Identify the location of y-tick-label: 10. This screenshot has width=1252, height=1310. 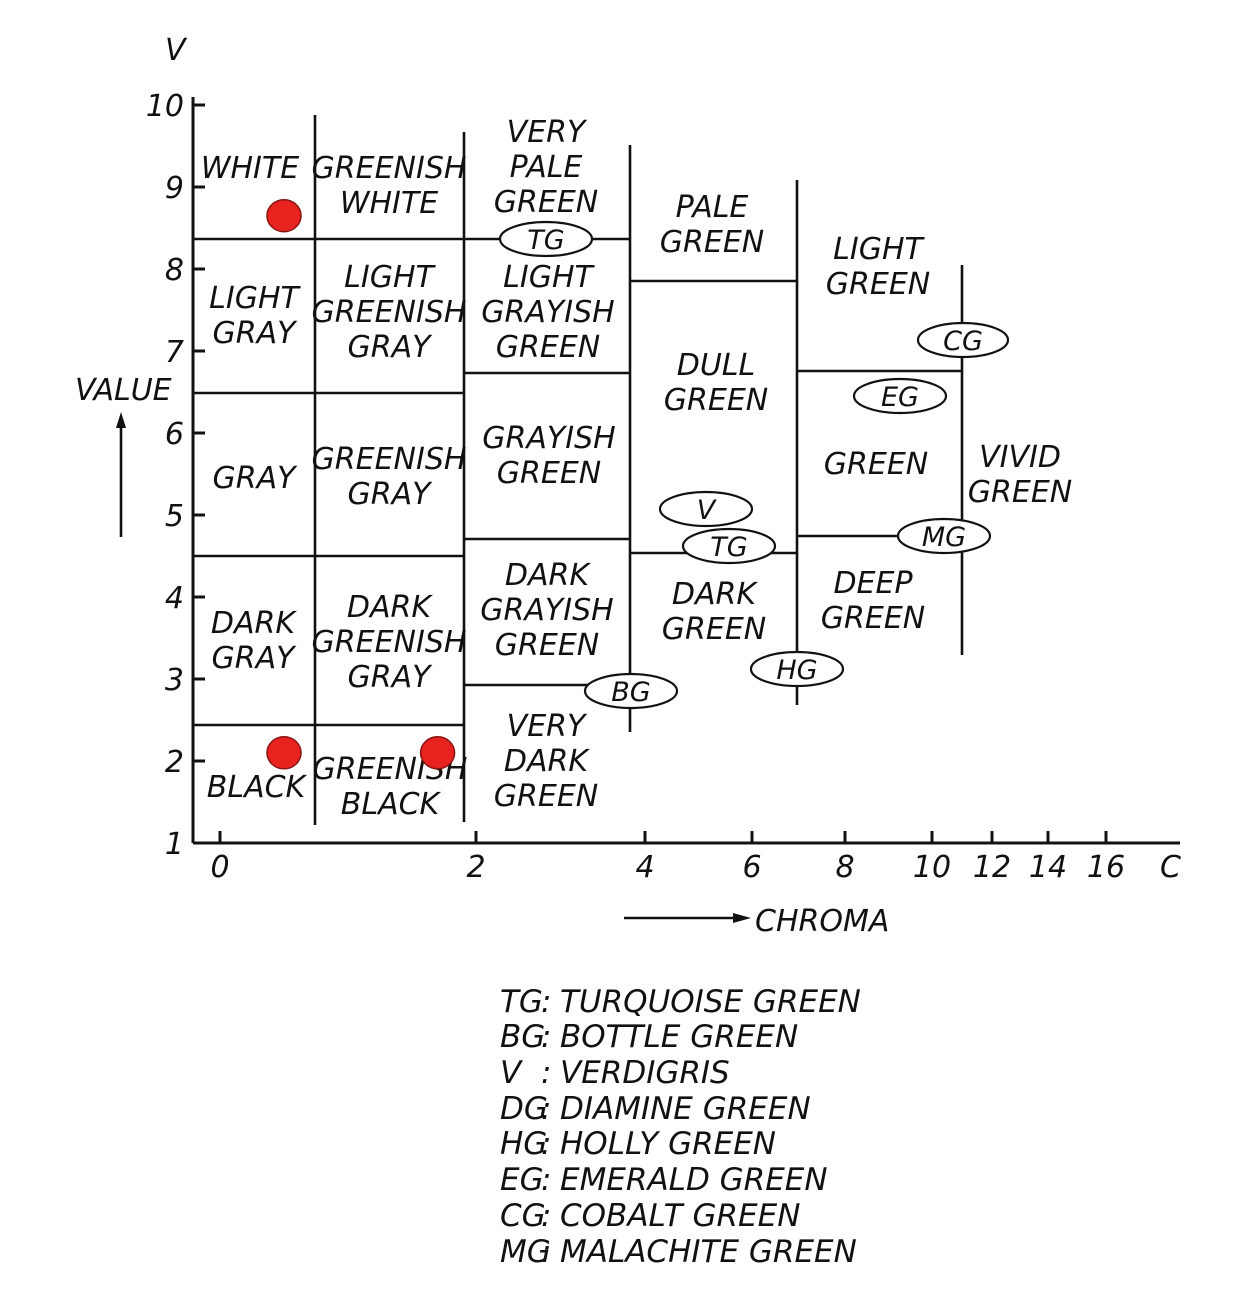
(165, 106).